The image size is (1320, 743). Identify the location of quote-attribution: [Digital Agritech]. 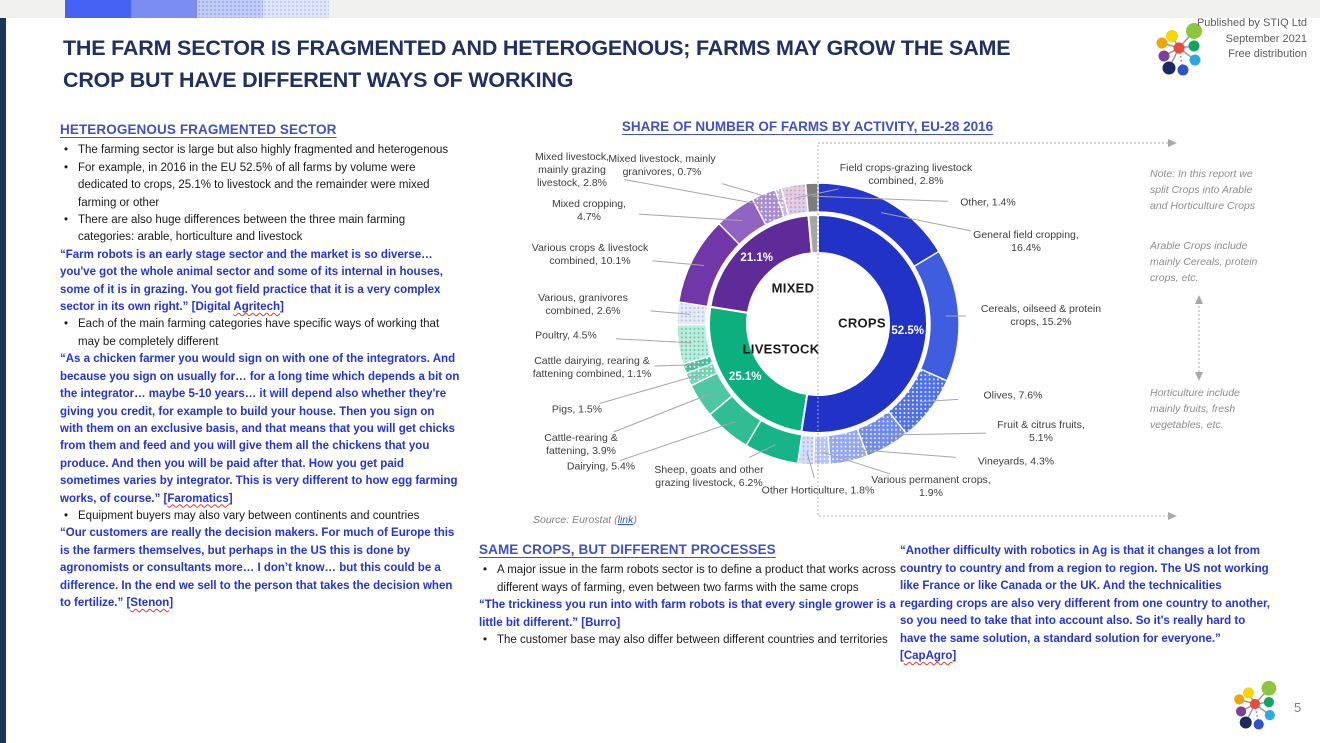
(237, 307).